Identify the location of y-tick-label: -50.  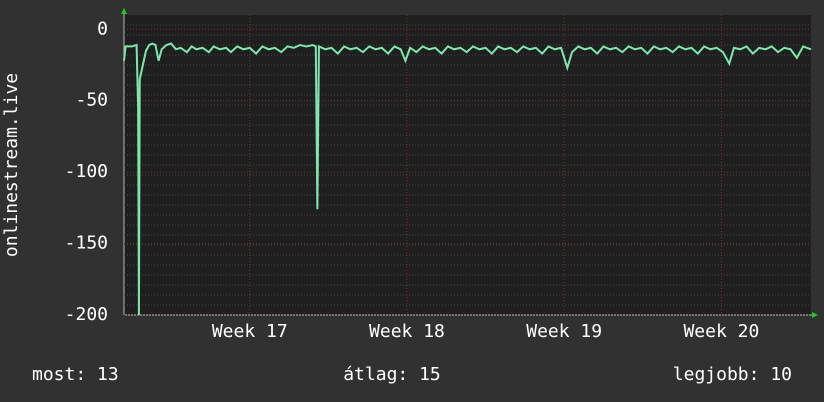
(91, 100).